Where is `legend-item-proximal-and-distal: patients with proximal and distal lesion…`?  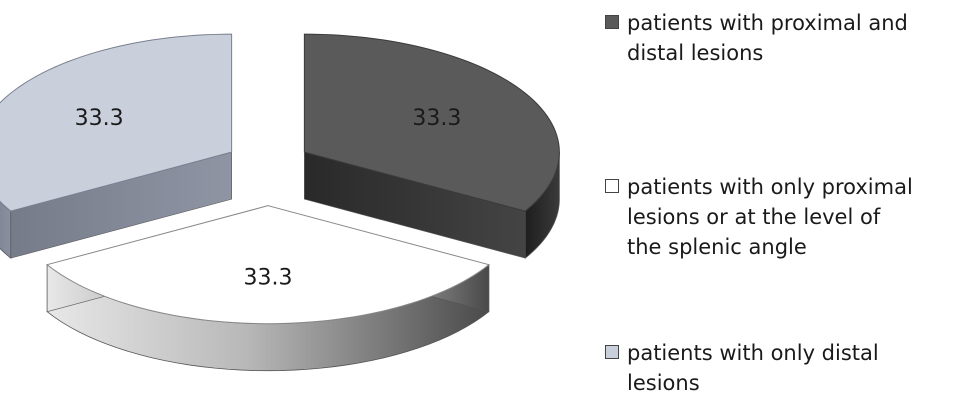 legend-item-proximal-and-distal: patients with proximal and distal lesion… is located at coordinates (756, 38).